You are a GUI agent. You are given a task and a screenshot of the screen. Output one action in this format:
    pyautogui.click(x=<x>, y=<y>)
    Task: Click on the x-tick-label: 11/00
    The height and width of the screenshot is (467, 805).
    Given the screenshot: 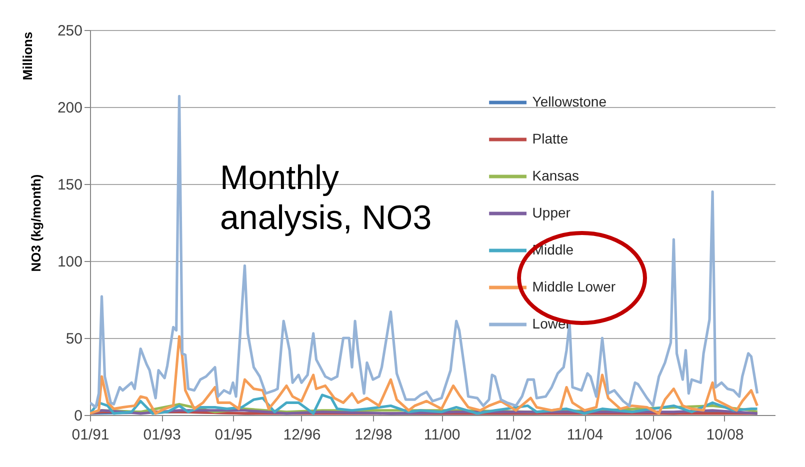 What is the action you would take?
    pyautogui.click(x=442, y=435)
    